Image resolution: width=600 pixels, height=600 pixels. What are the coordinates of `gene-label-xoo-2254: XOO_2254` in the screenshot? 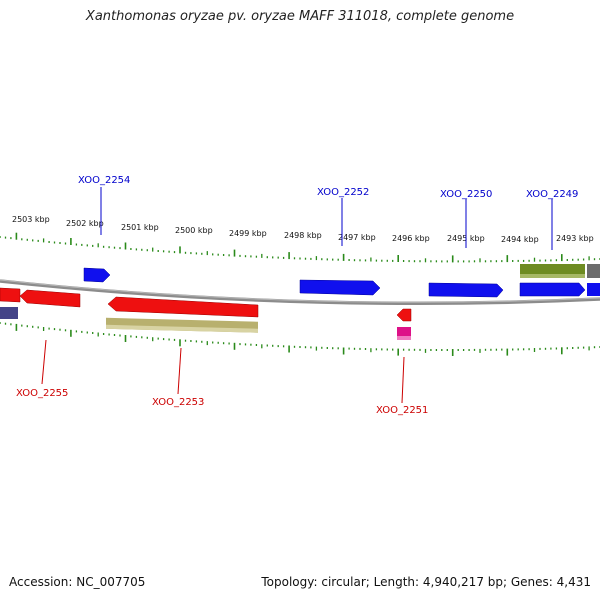 It's located at (104, 180).